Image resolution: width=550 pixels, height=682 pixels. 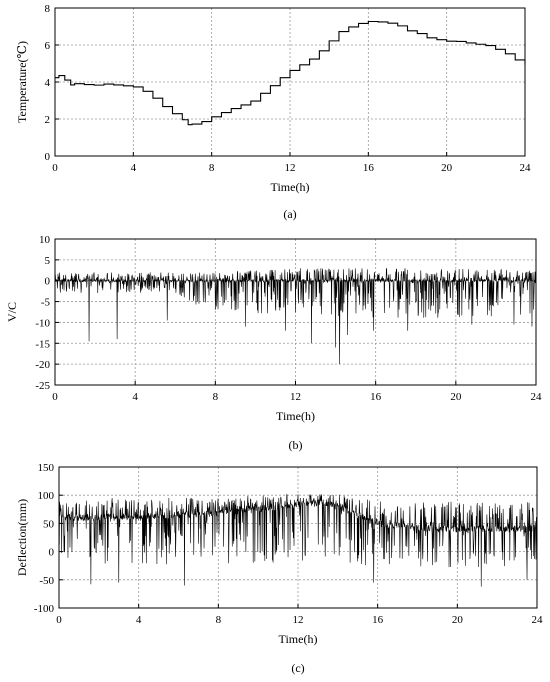 I want to click on y-tick-label: 10, so click(x=45, y=240).